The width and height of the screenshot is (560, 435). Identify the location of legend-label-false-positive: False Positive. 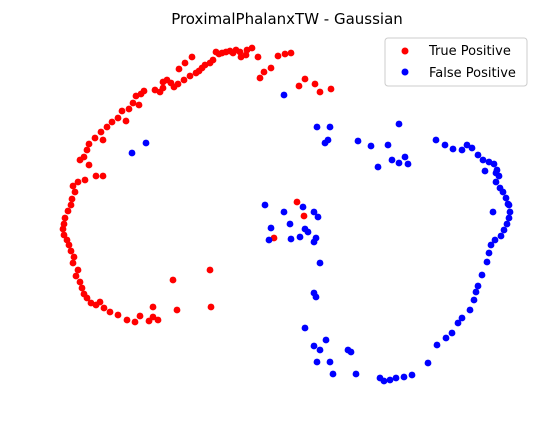
(472, 73).